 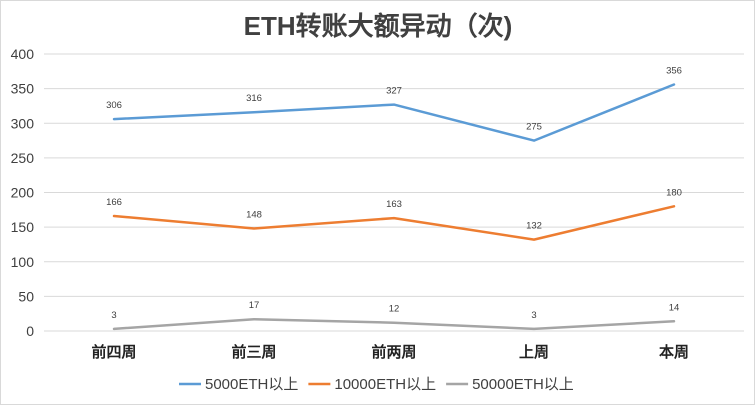 What do you see at coordinates (251, 384) in the screenshot?
I see `legend-label: 5000ETH以上` at bounding box center [251, 384].